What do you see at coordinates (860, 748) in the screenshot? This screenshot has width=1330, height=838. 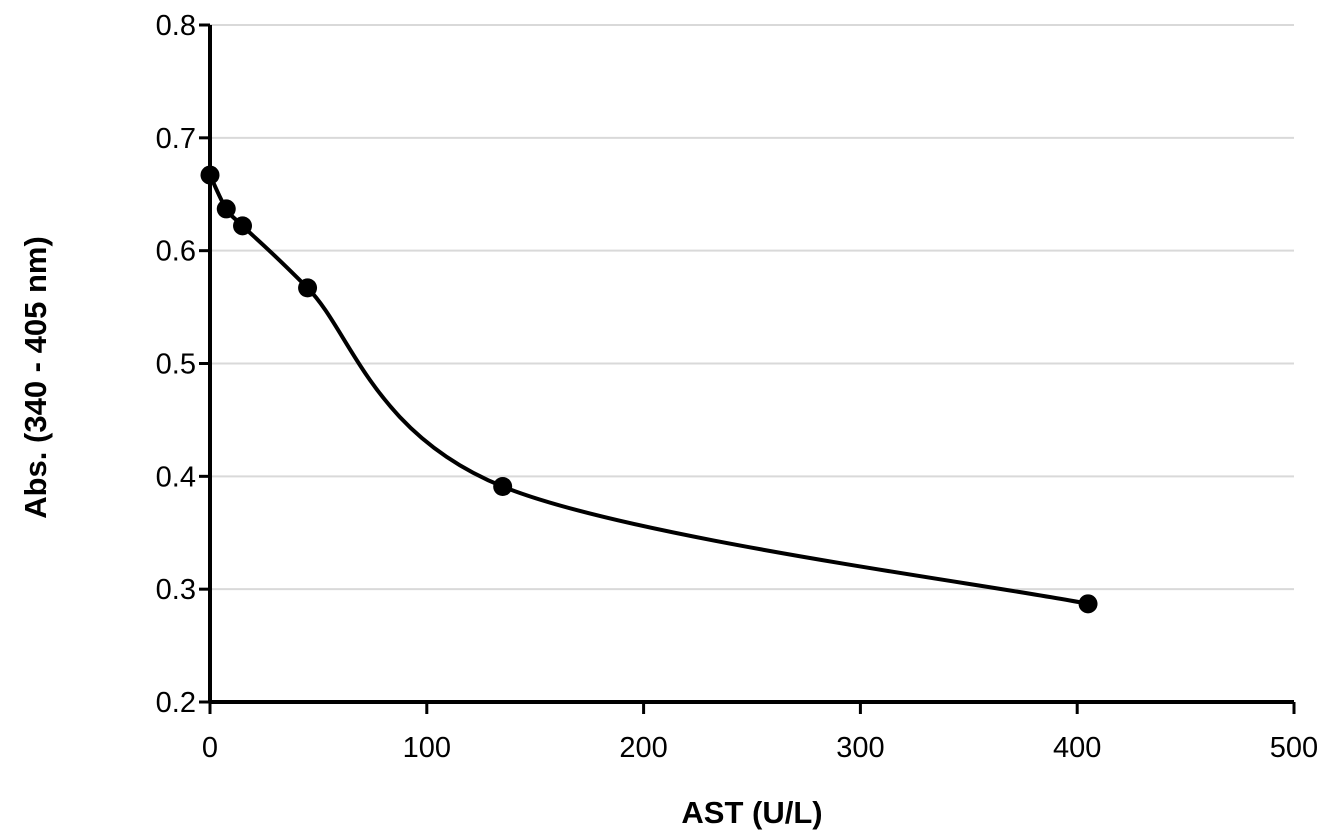 I see `x-tick-label: 300` at bounding box center [860, 748].